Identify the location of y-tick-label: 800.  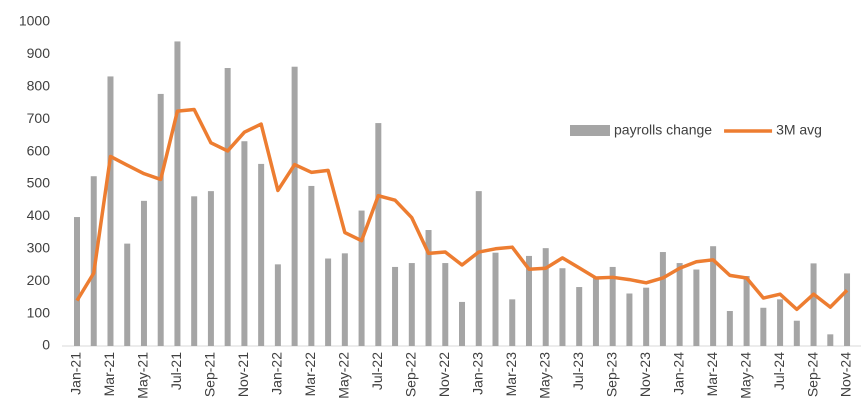
(39, 86).